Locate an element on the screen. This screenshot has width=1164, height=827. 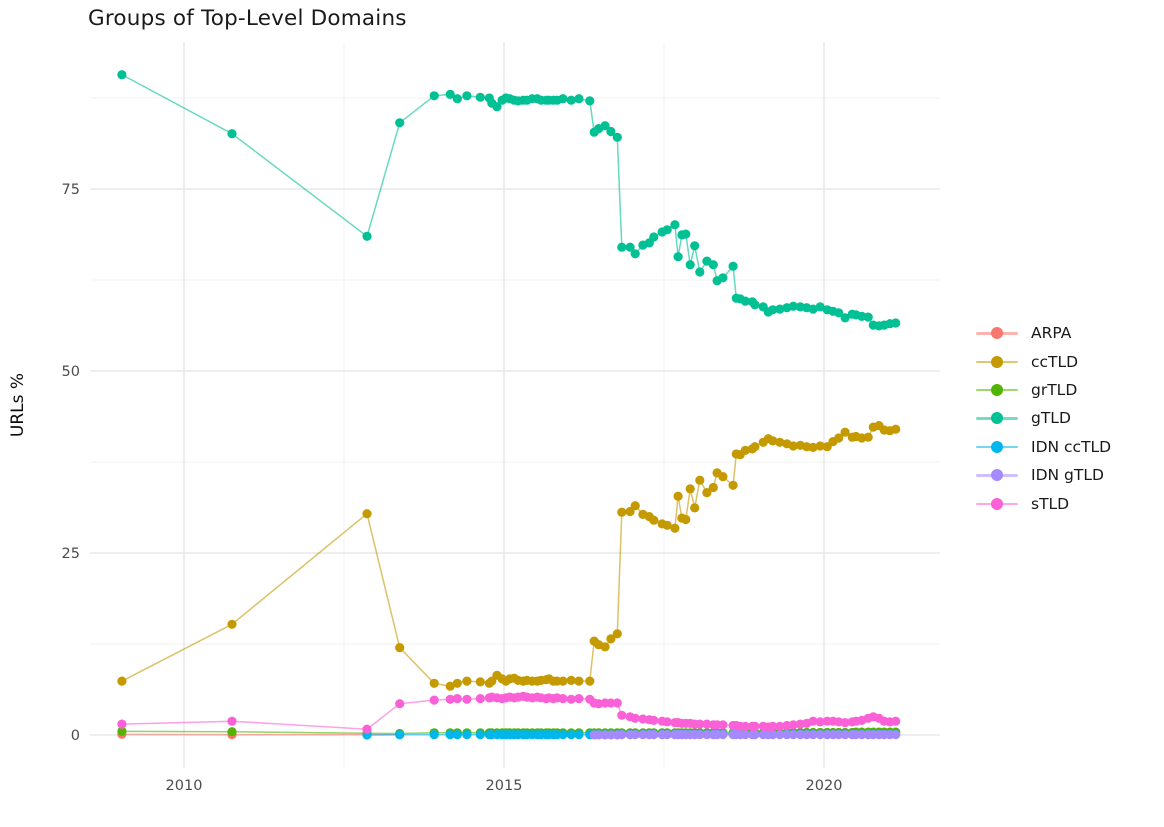
y-tick-label: 75 is located at coordinates (71, 190).